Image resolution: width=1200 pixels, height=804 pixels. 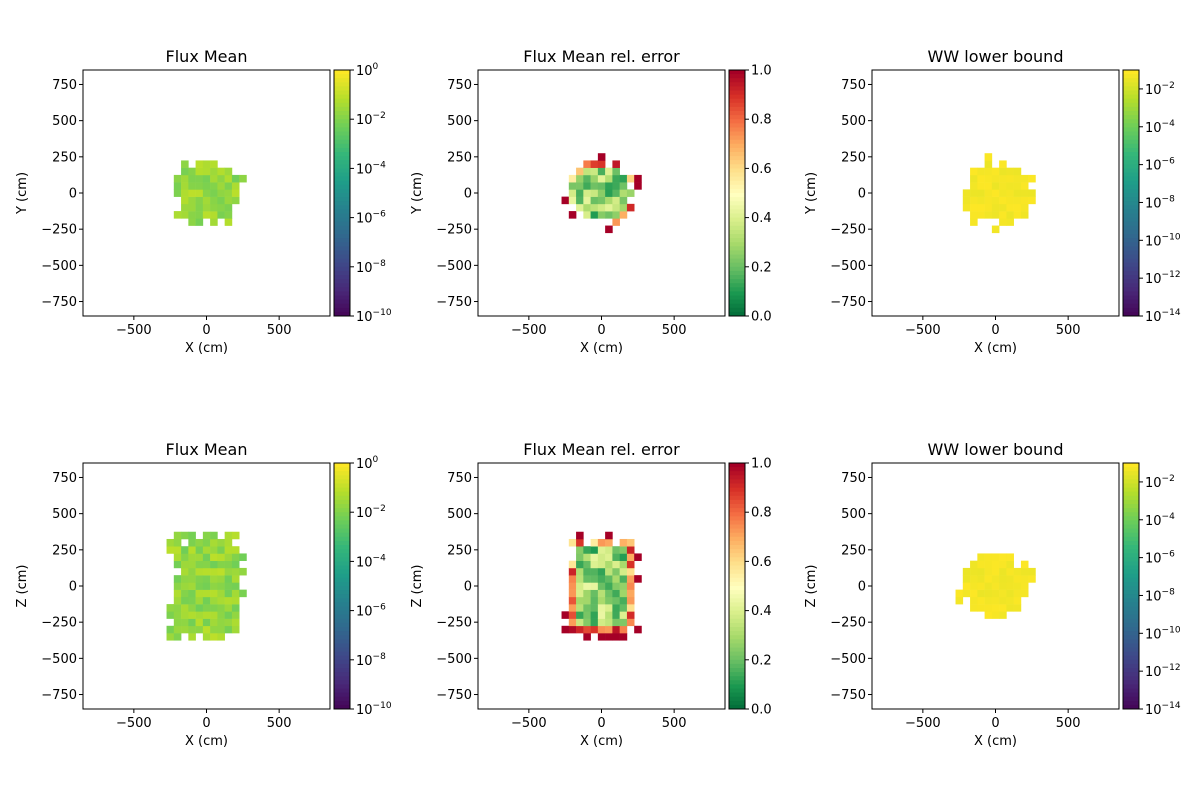 What do you see at coordinates (59, 230) in the screenshot?
I see `y-tick-label: −250` at bounding box center [59, 230].